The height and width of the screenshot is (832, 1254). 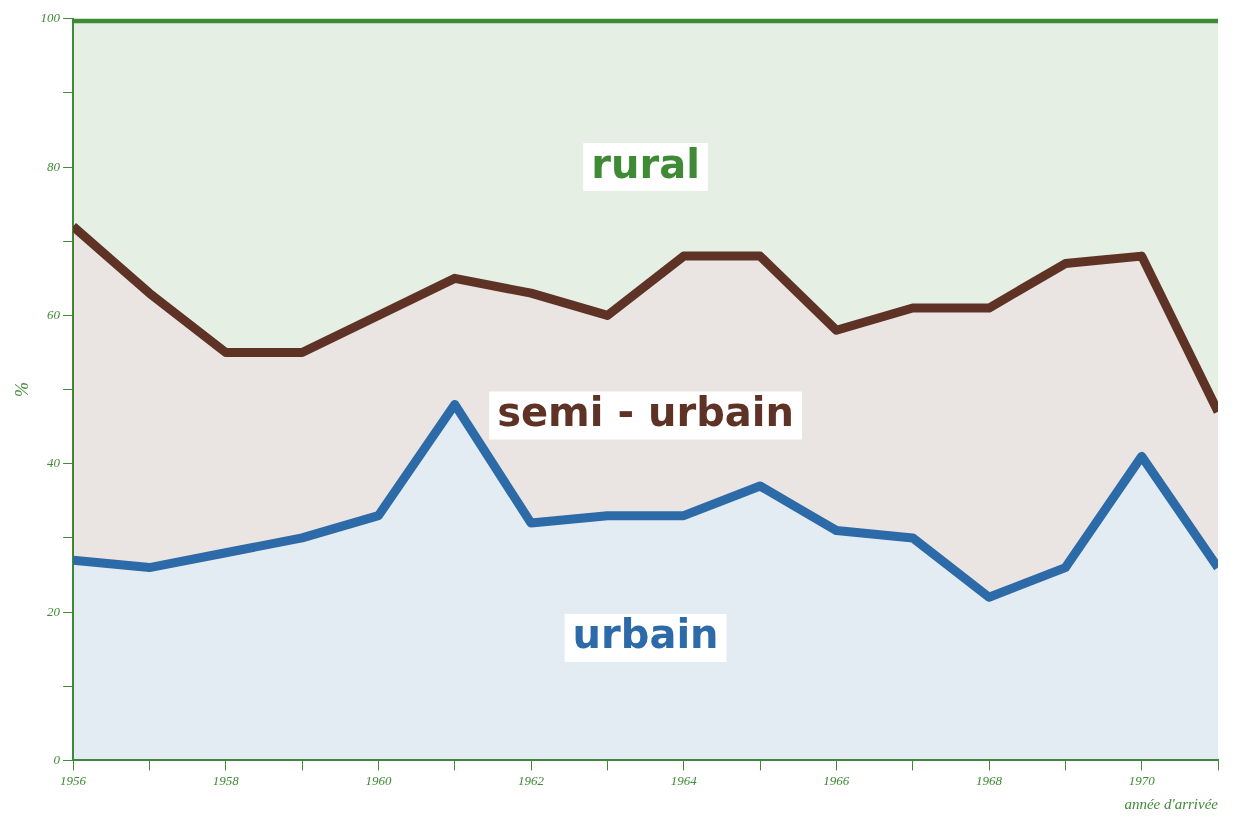 What do you see at coordinates (378, 780) in the screenshot?
I see `x-tick-label: 1960` at bounding box center [378, 780].